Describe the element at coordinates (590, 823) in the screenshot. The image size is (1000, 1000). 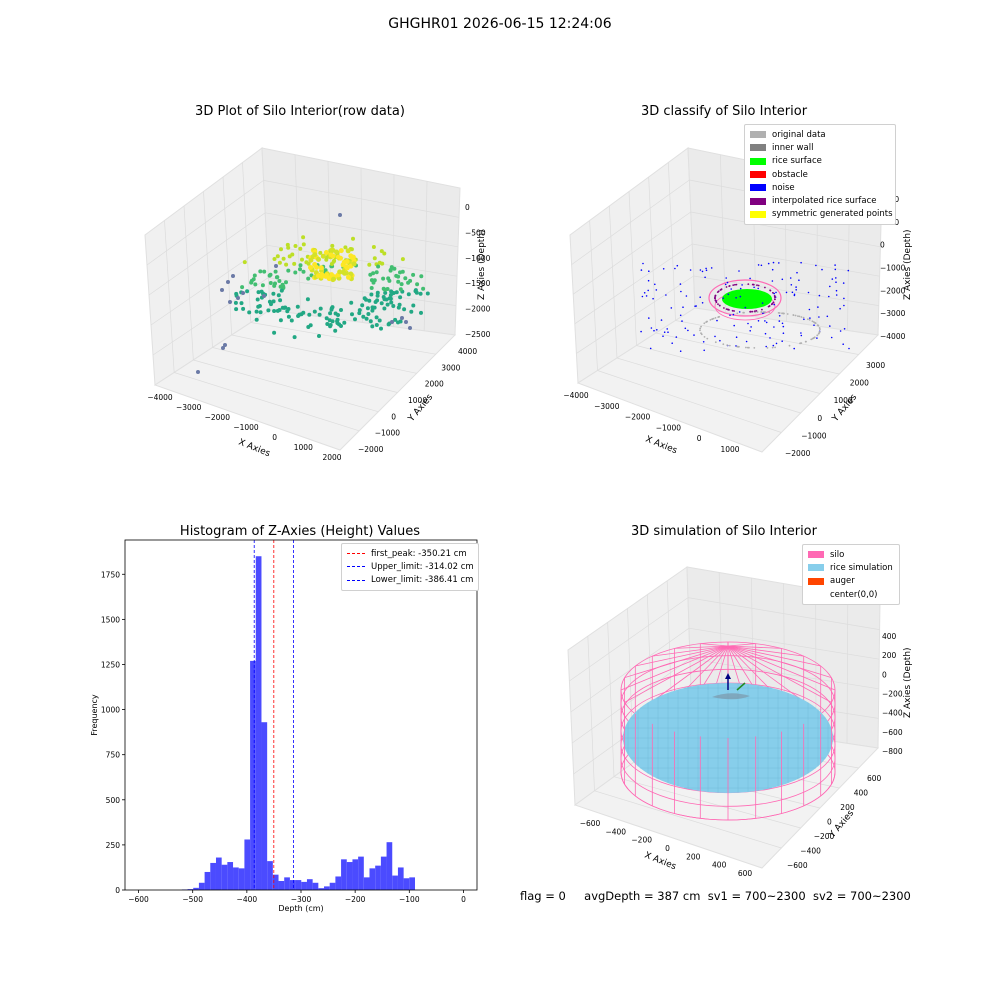
I see `panel4-x-tick-label: −600` at that location.